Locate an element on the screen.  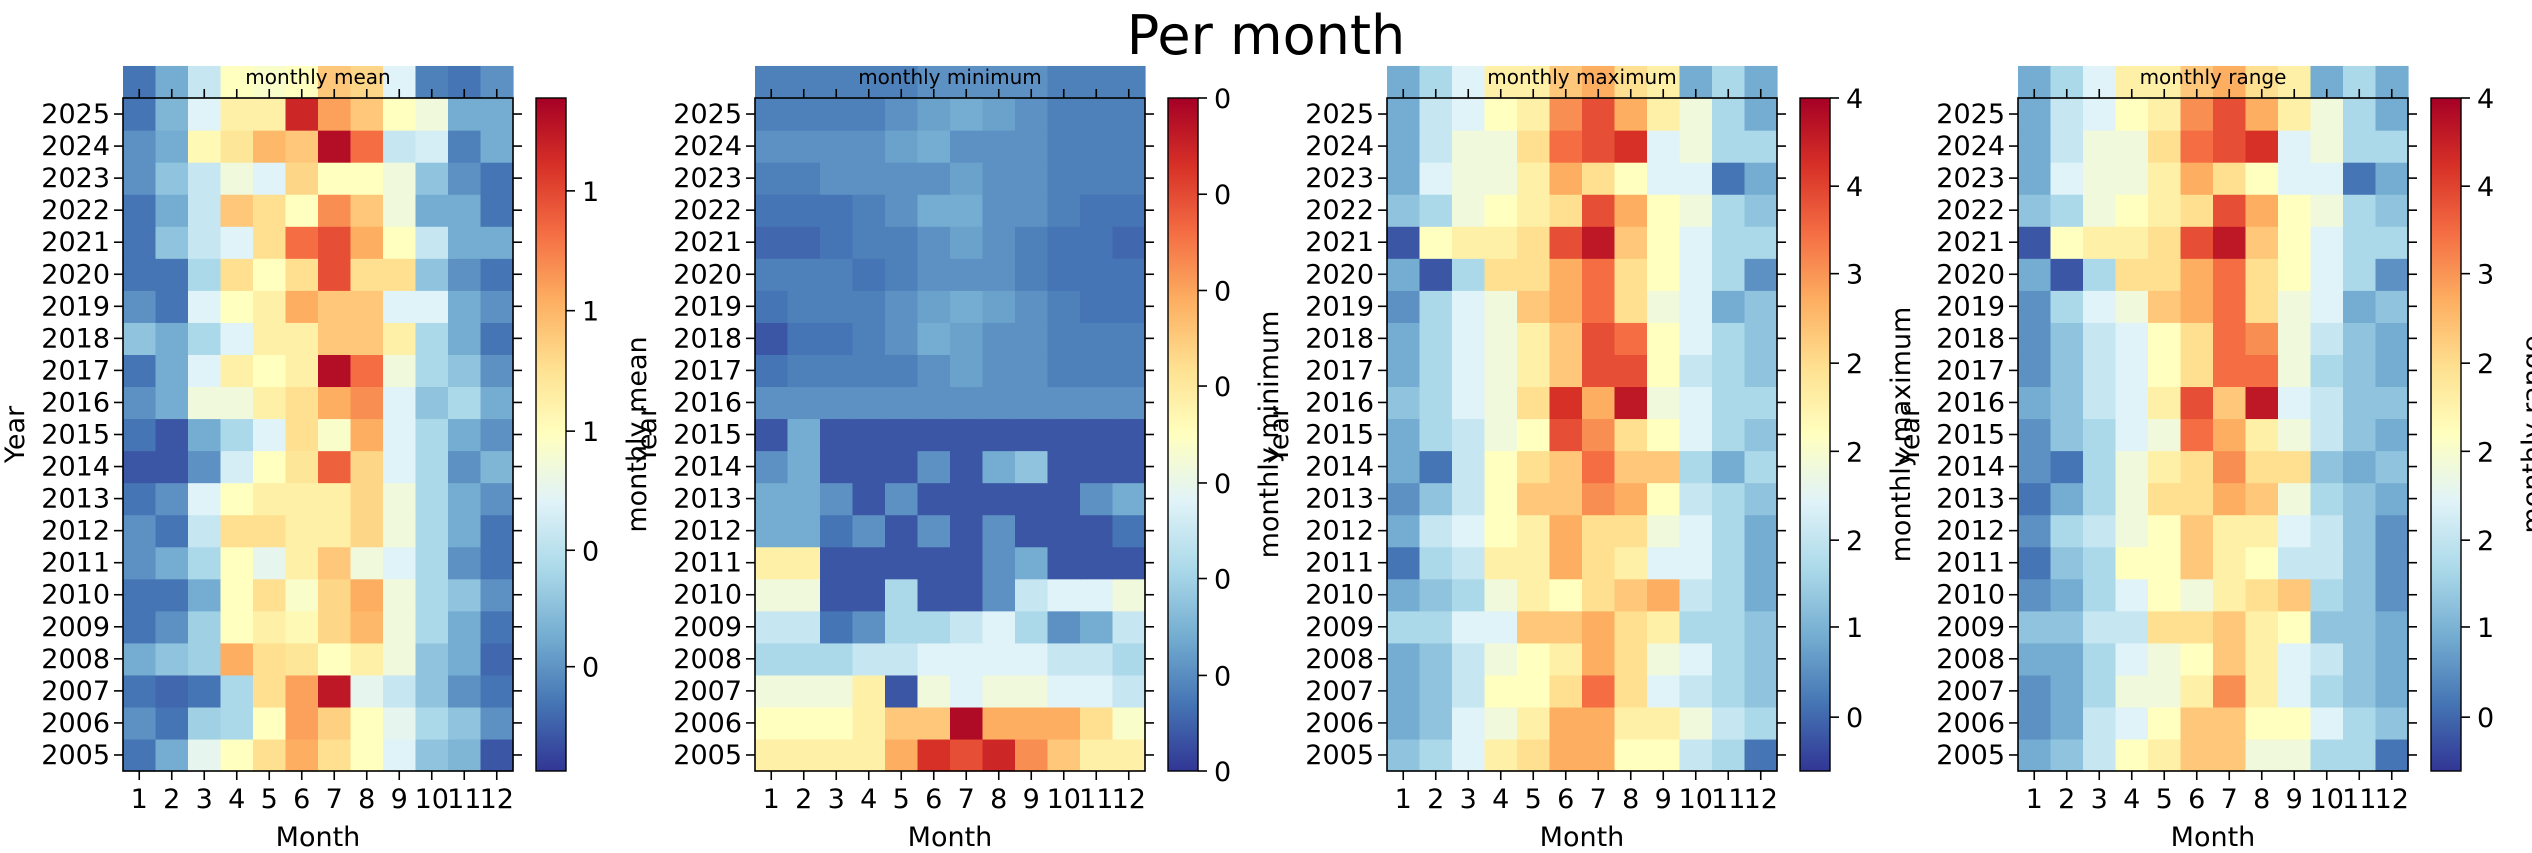
x-tick-label: 4 is located at coordinates (868, 799).